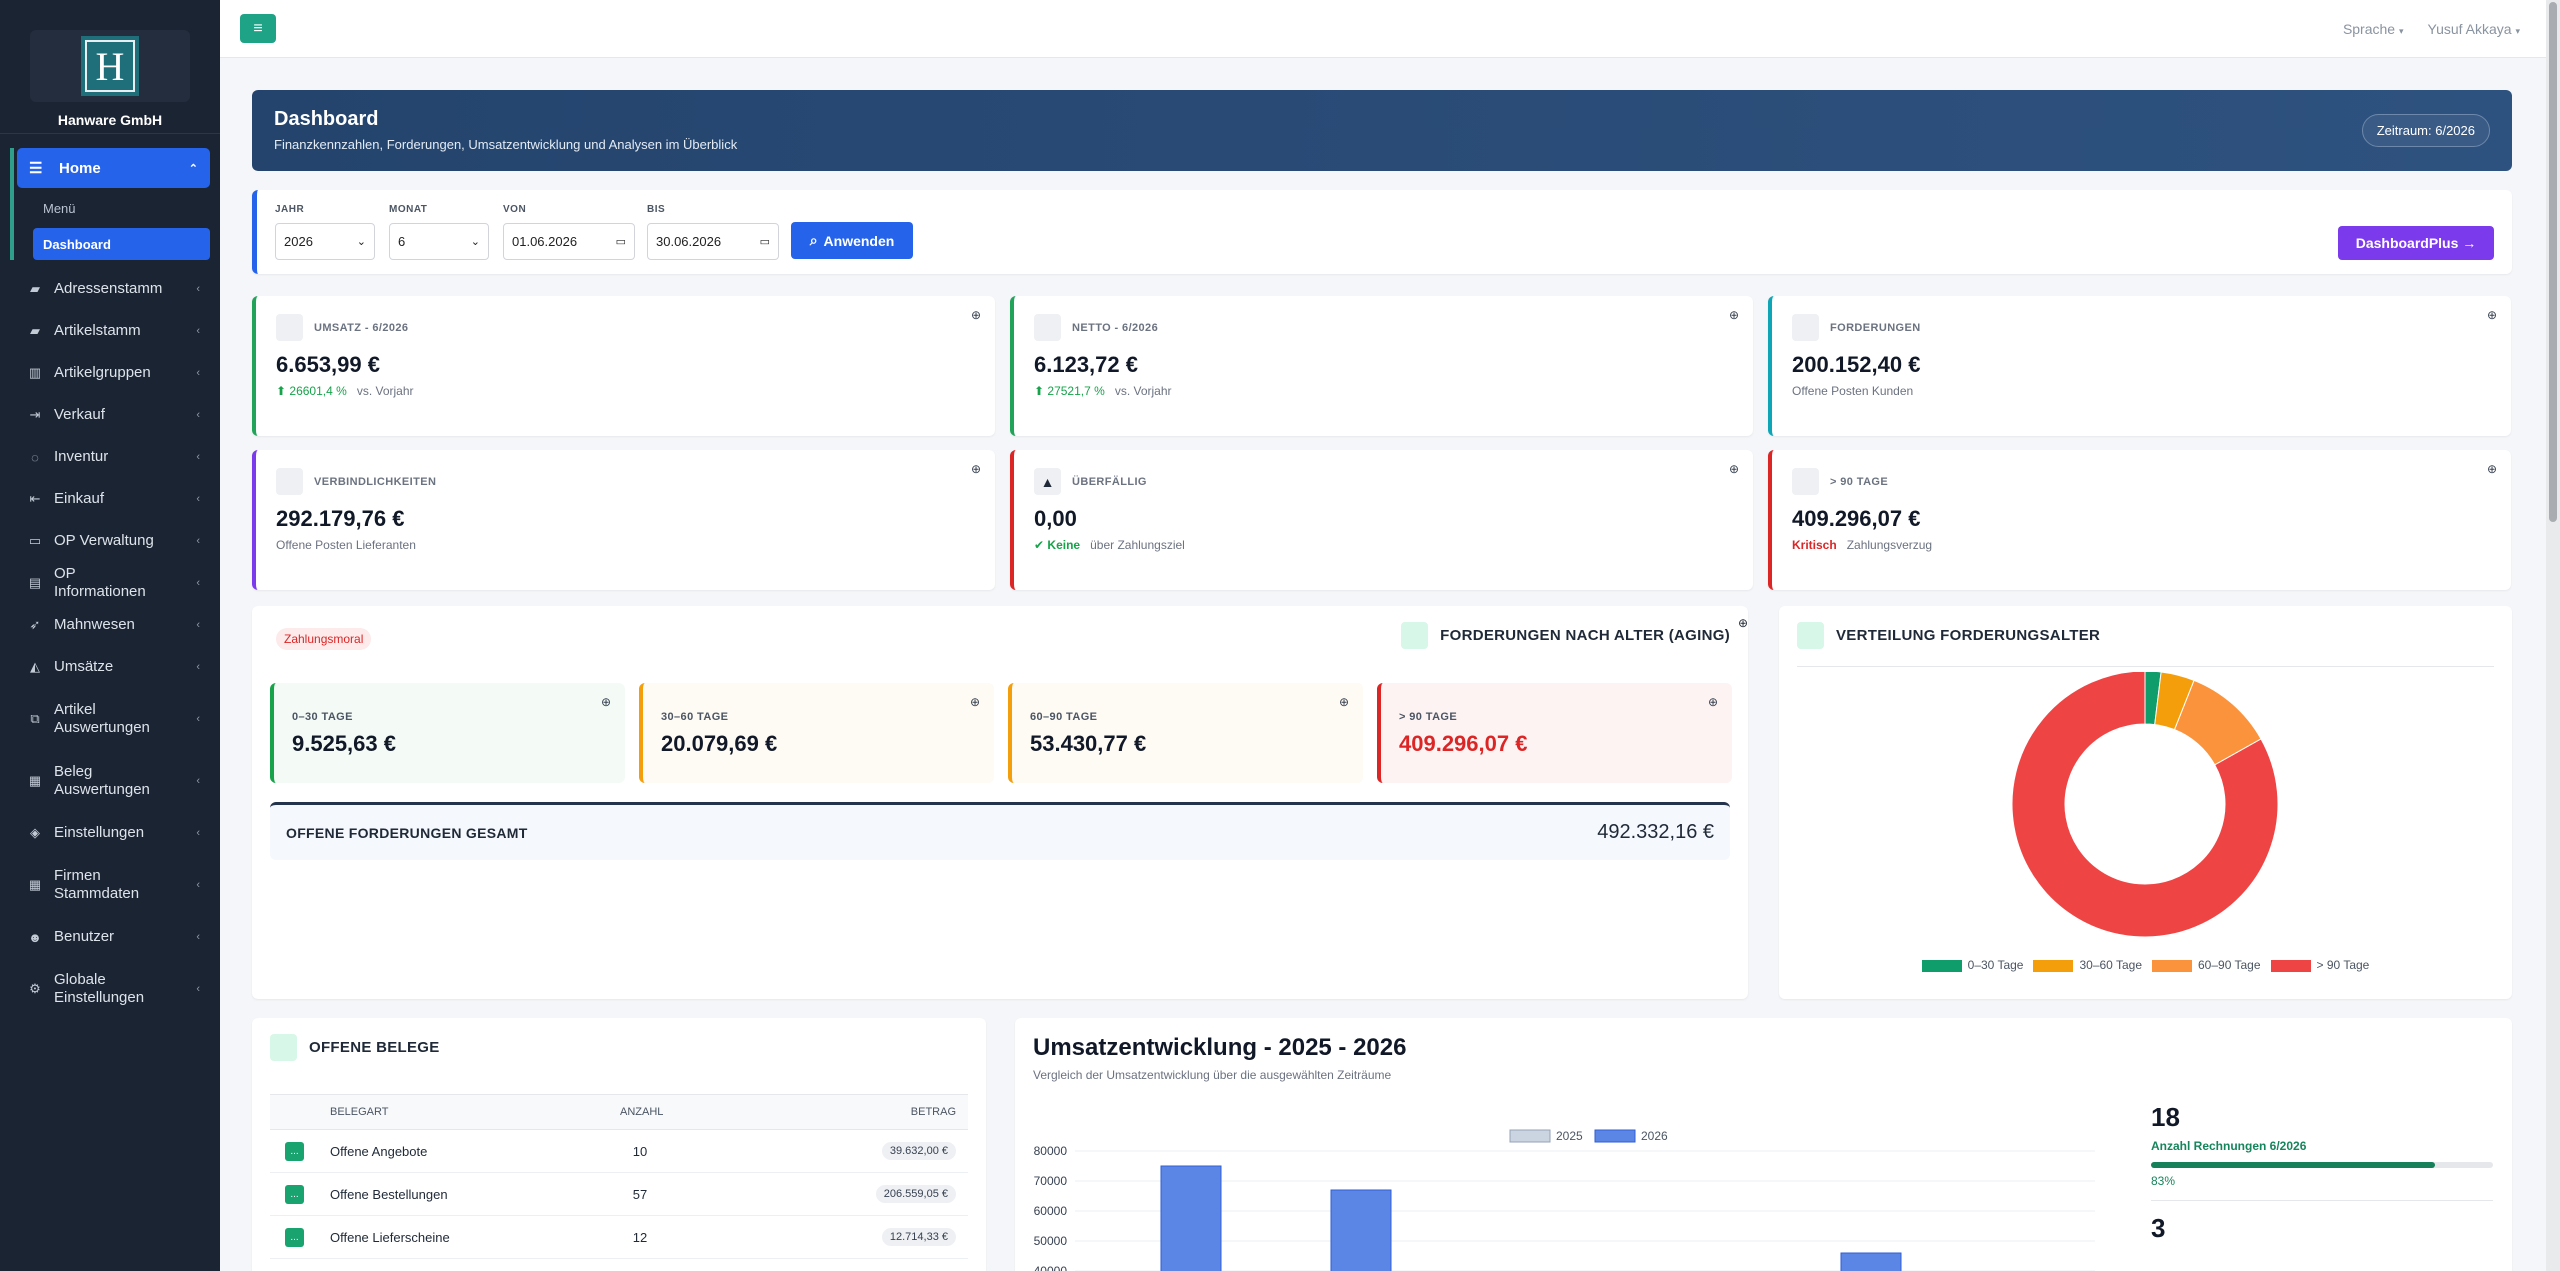 Image resolution: width=2560 pixels, height=1271 pixels. Describe the element at coordinates (1143, 391) in the screenshot. I see `kpi-note: vs. Vorjahr` at that location.